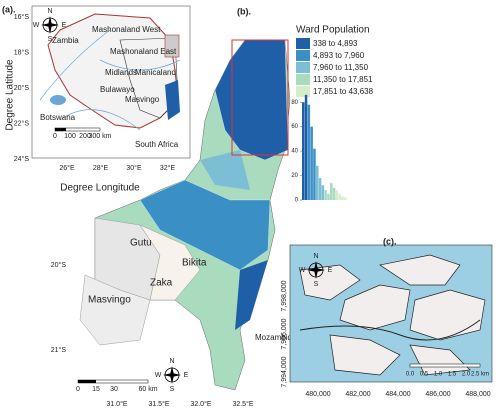  I want to click on road, so click(390, 330).